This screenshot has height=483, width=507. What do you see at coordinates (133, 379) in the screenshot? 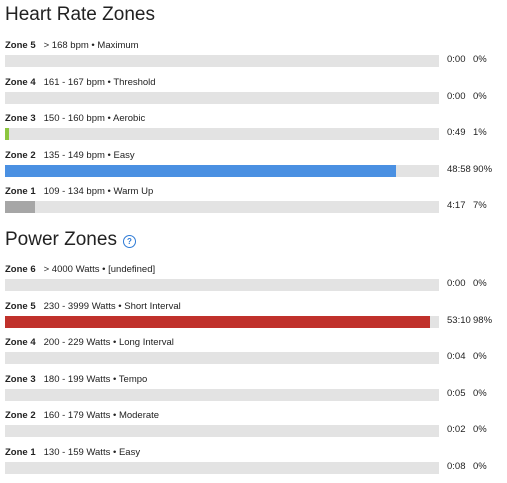
I see `zone-description: Tempo` at bounding box center [133, 379].